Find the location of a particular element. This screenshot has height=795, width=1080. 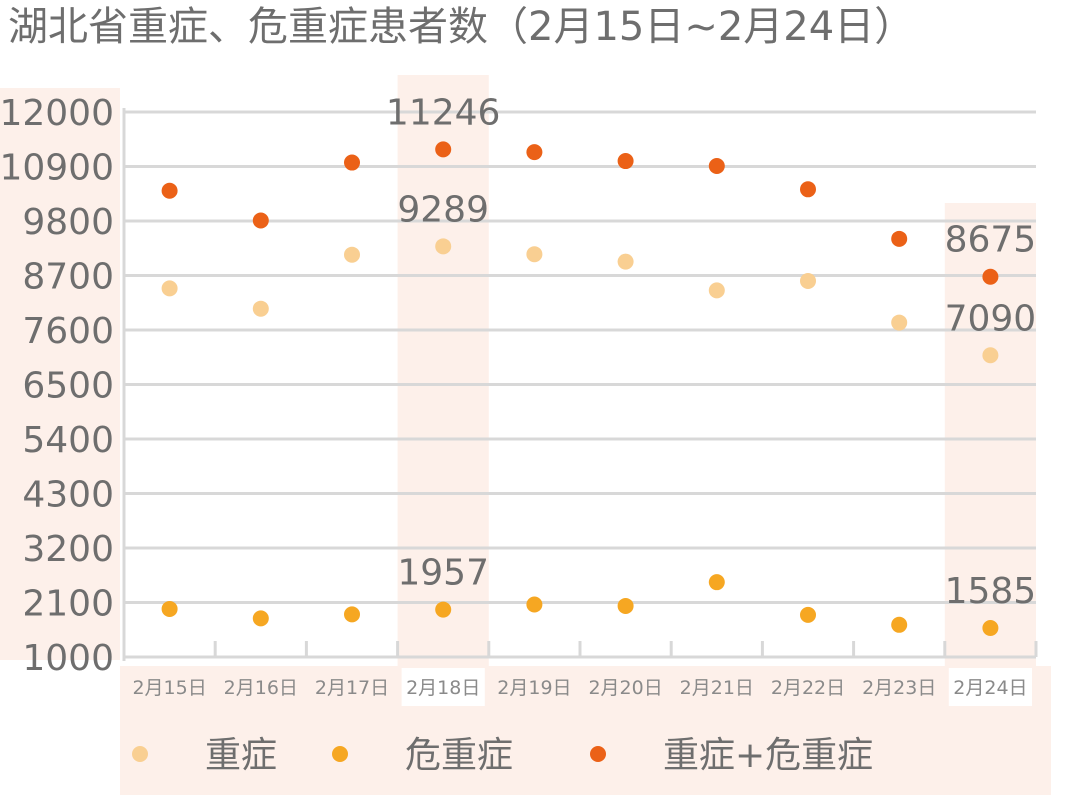

y-tick-label: 3200 is located at coordinates (68, 549).